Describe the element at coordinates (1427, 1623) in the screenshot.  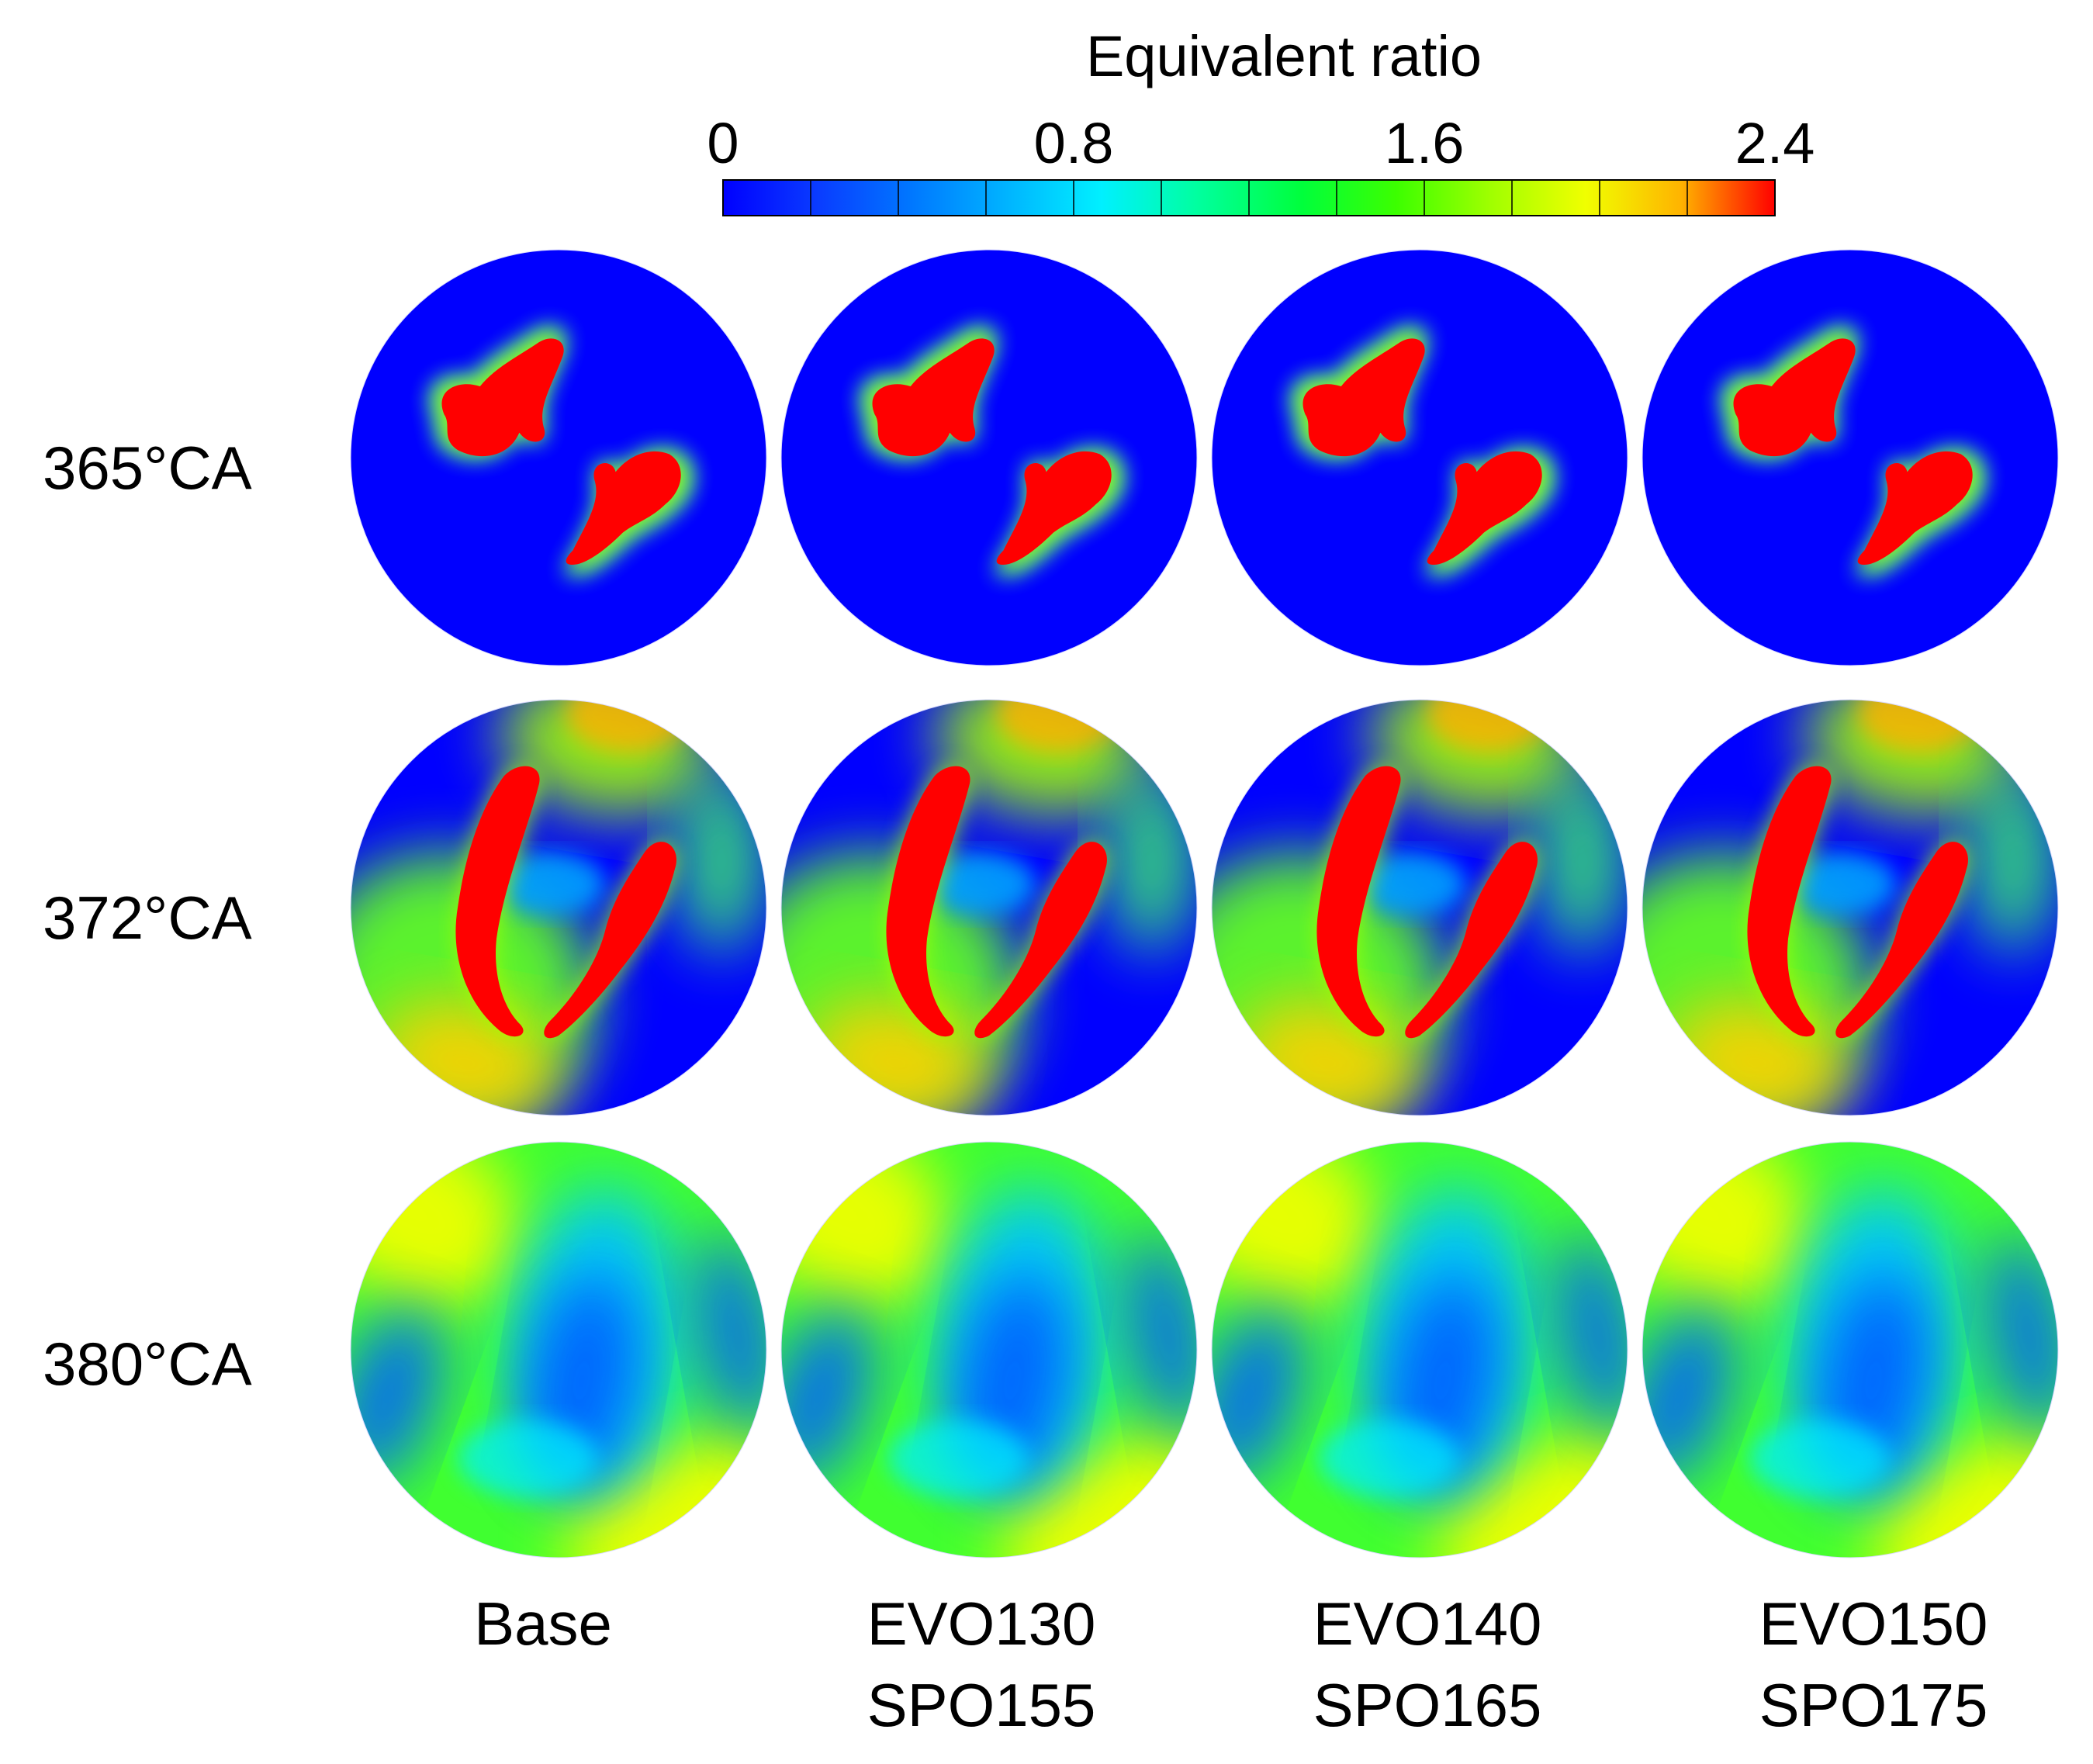
I see `column-label-evo140: EVO140` at that location.